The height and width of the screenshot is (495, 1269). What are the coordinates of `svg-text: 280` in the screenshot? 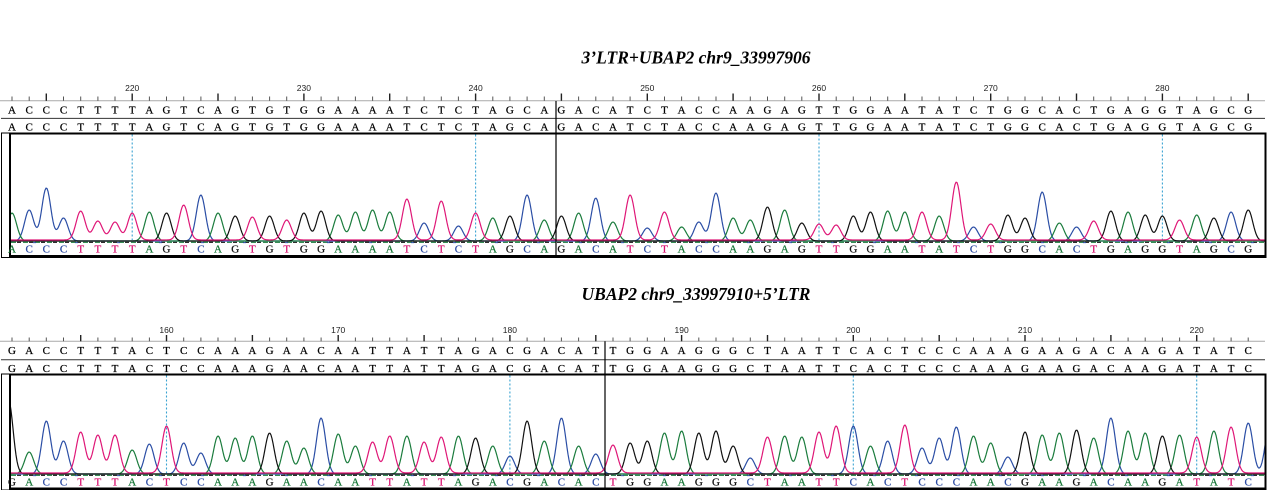 It's located at (1162, 88).